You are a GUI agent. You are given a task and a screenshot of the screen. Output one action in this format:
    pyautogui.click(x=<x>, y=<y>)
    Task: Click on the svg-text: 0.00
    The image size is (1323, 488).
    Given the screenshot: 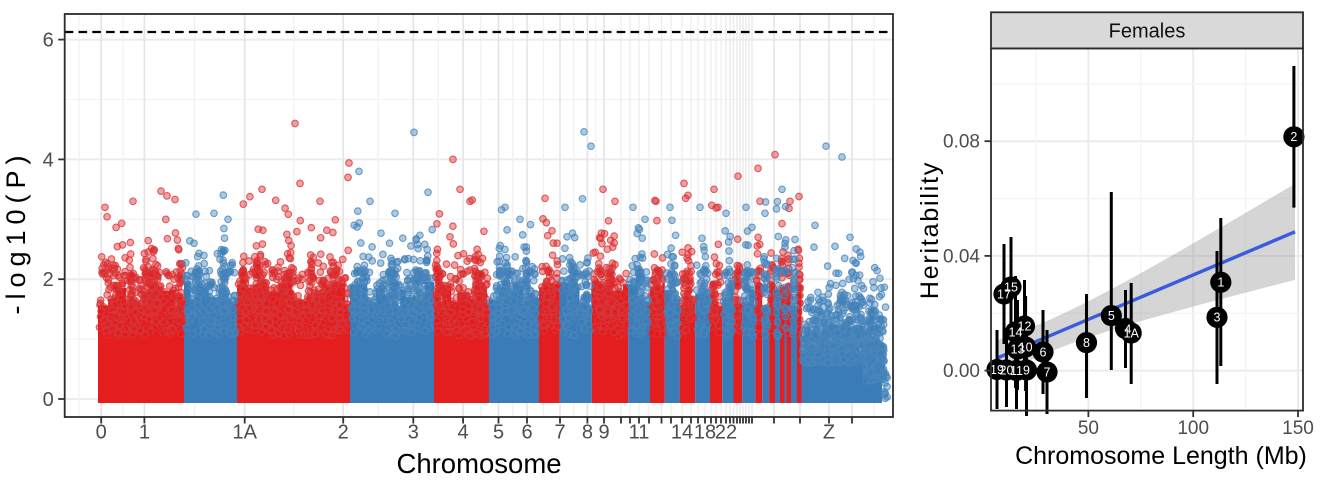 What is the action you would take?
    pyautogui.click(x=961, y=371)
    